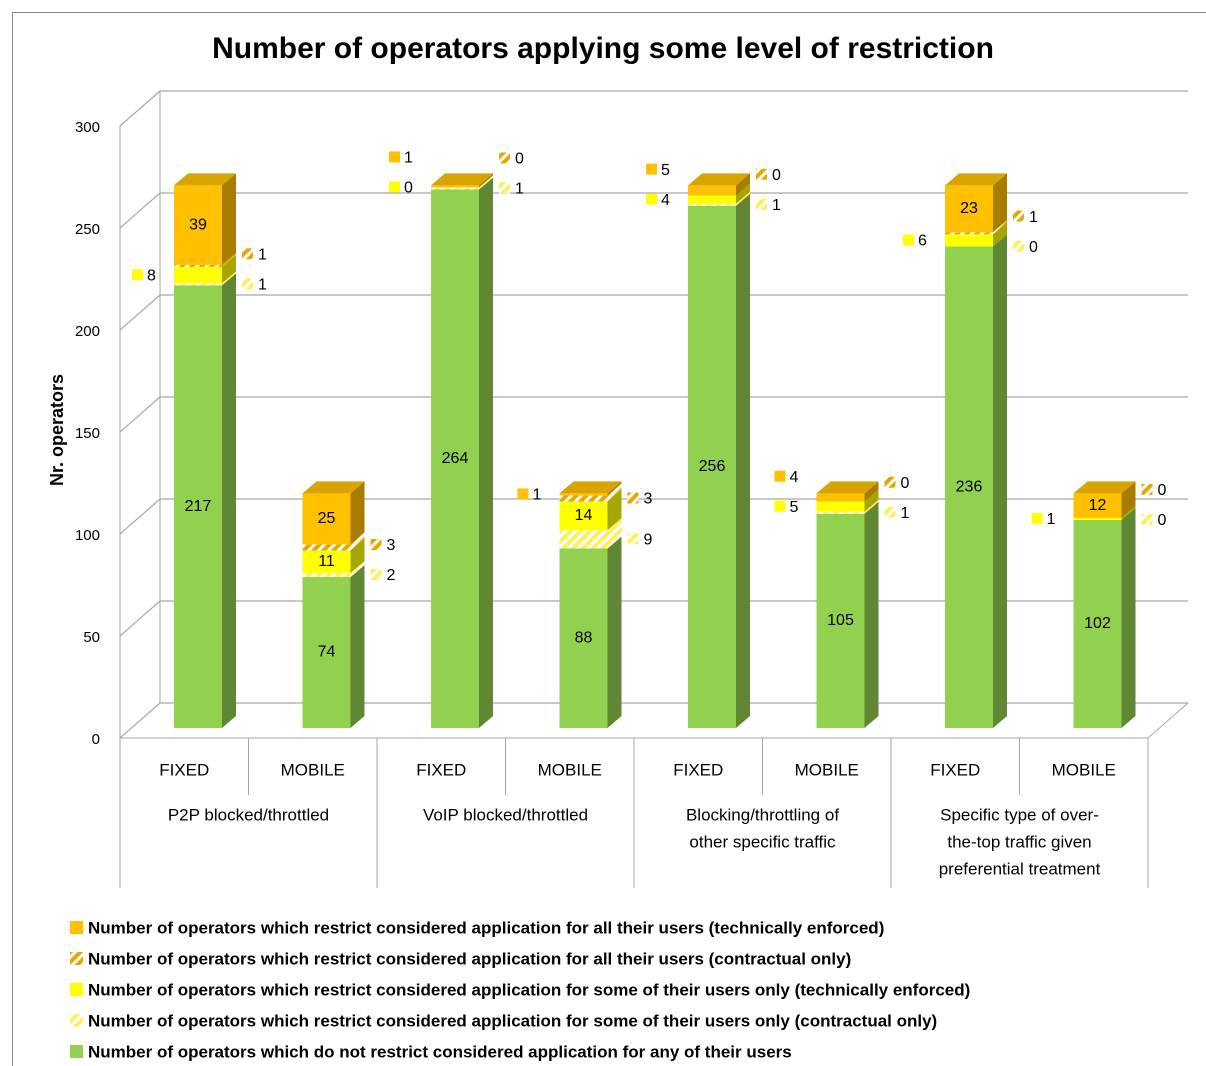 The height and width of the screenshot is (1066, 1206). I want to click on y-tick-label: 100, so click(87, 535).